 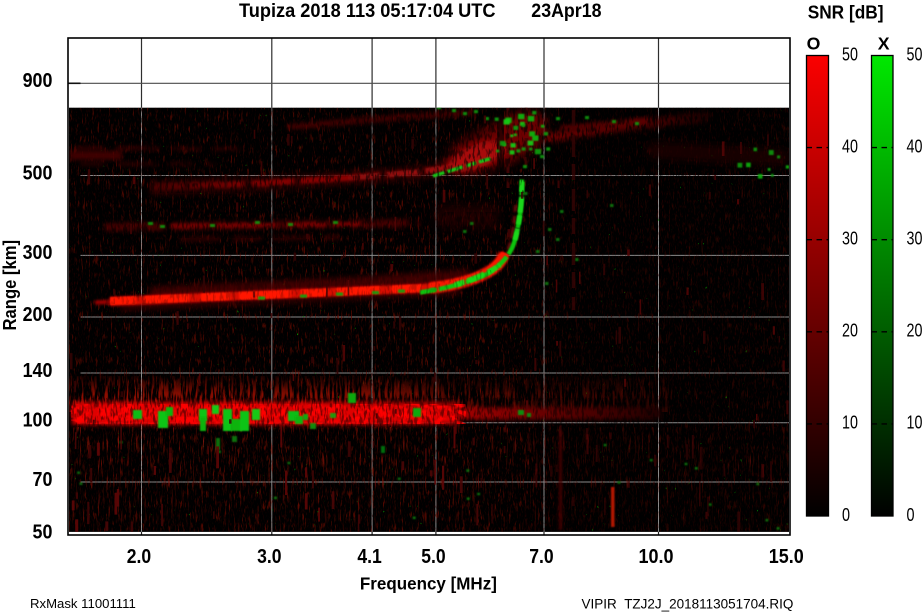 I want to click on svg-text: 7.0, so click(x=541, y=557).